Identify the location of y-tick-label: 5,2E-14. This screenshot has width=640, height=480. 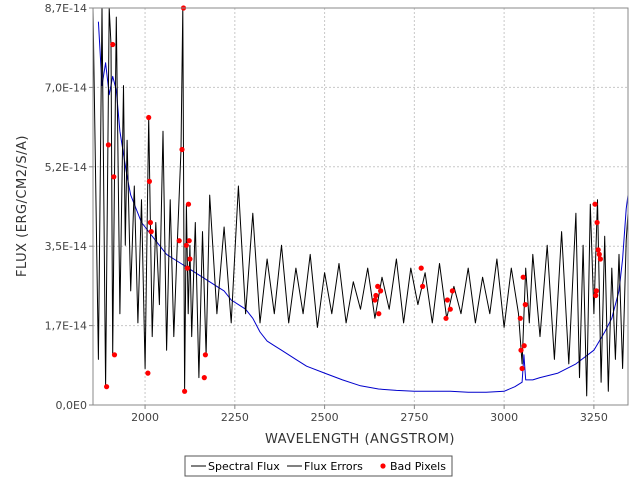
(66, 167).